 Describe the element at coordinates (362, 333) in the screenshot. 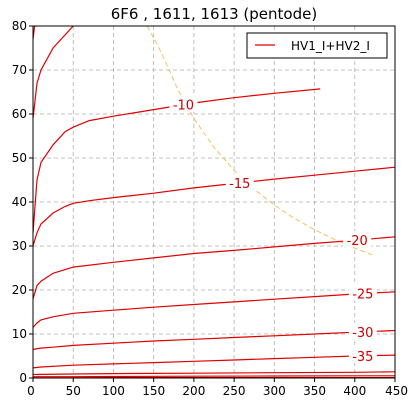

I see `curve-label: -30` at that location.